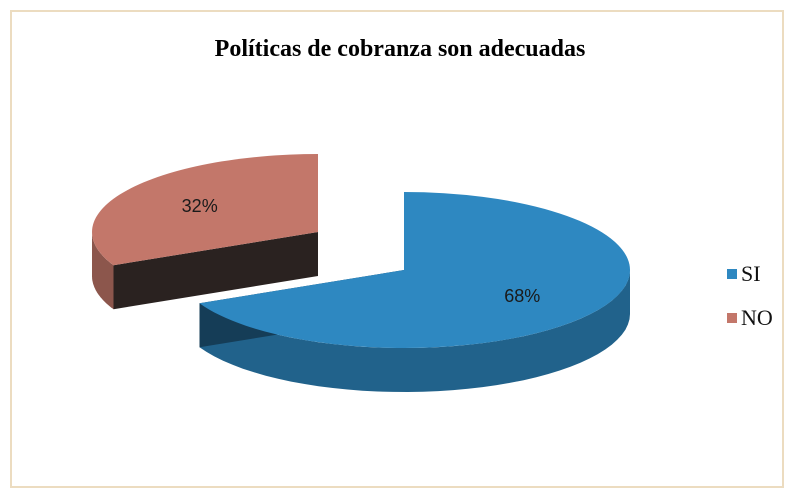 The image size is (800, 503). I want to click on legend-swatch-si, so click(732, 274).